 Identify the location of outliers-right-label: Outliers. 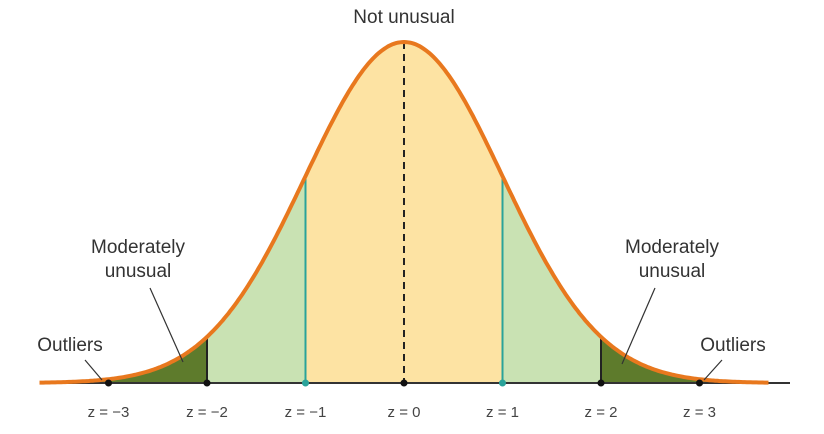
(732, 345).